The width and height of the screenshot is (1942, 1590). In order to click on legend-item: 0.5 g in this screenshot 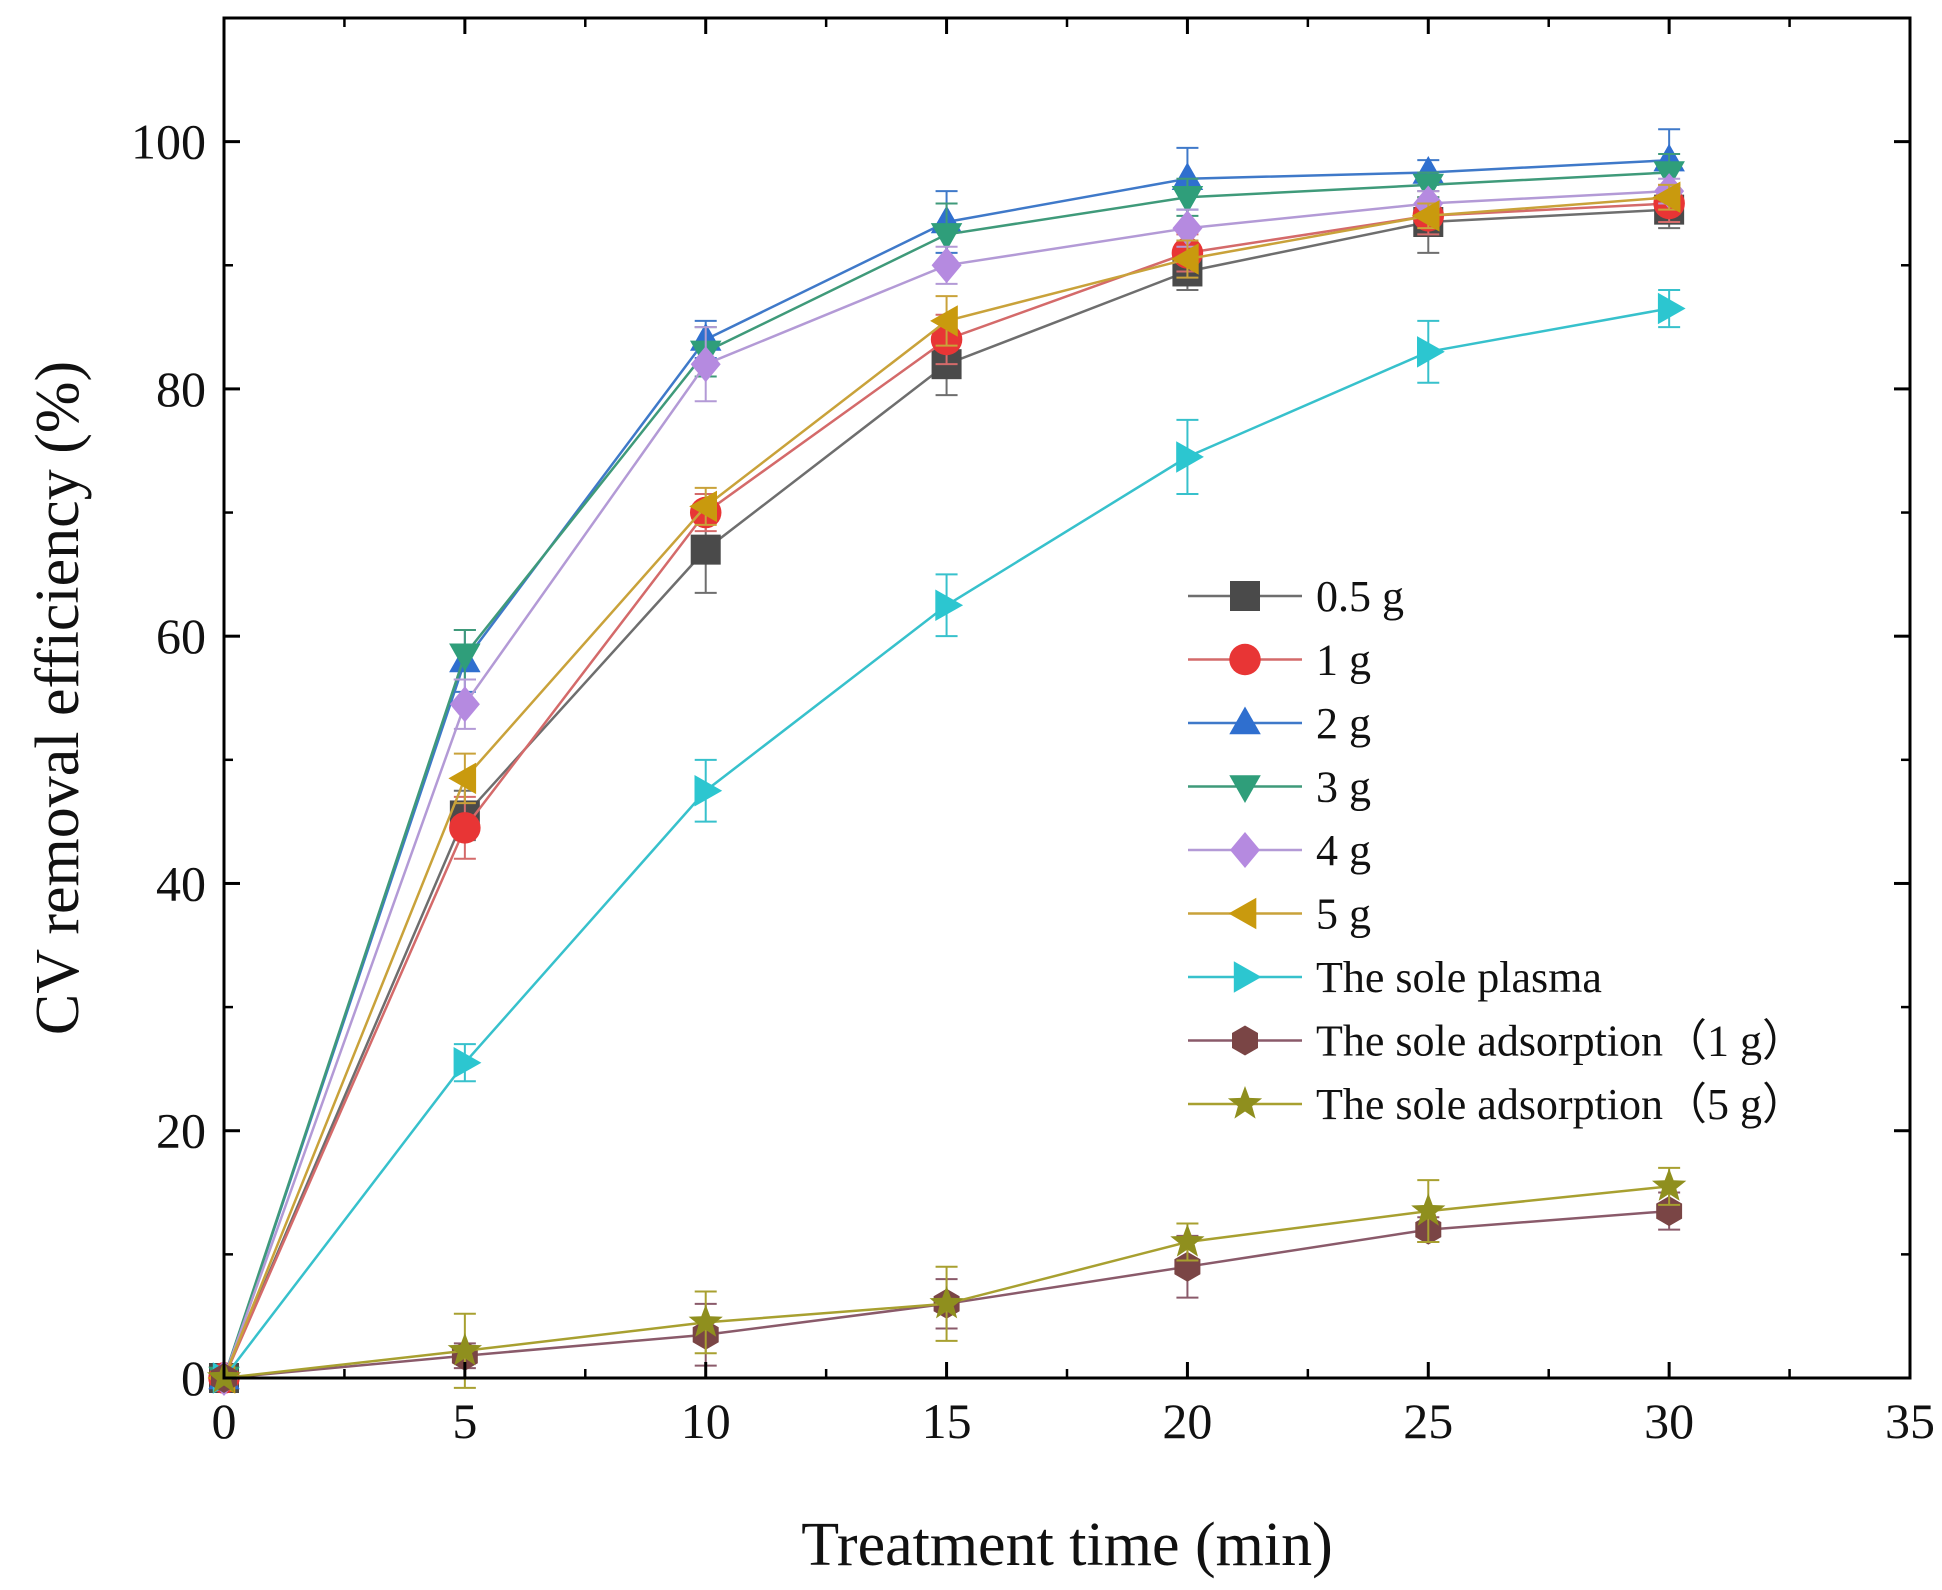, I will do `click(1296, 596)`.